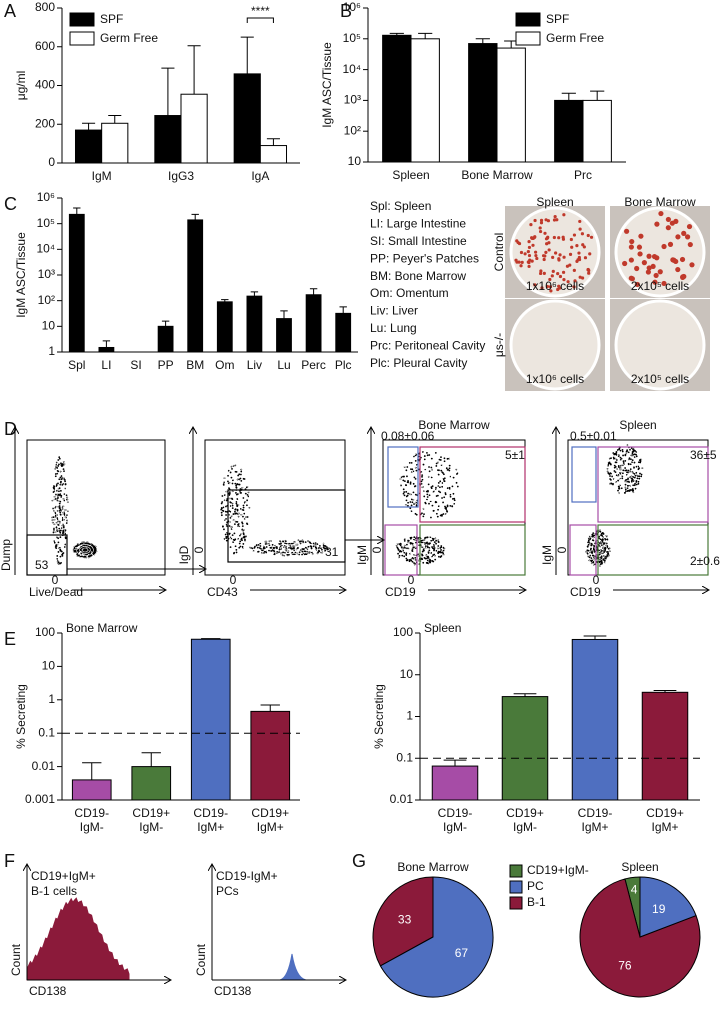  I want to click on y-tick-label: 100, so click(45, 632).